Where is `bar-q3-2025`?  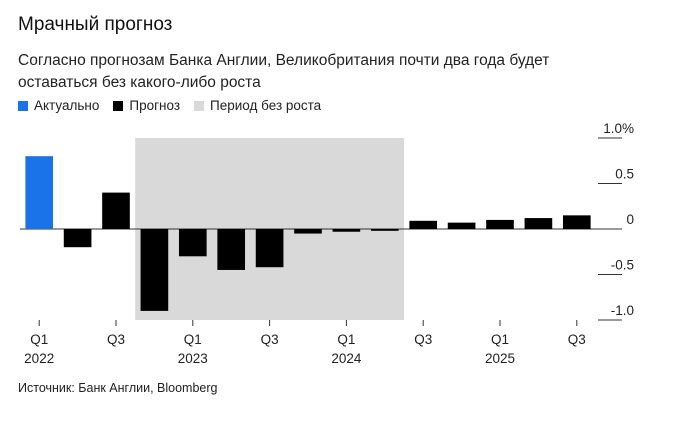
bar-q3-2025 is located at coordinates (576, 222).